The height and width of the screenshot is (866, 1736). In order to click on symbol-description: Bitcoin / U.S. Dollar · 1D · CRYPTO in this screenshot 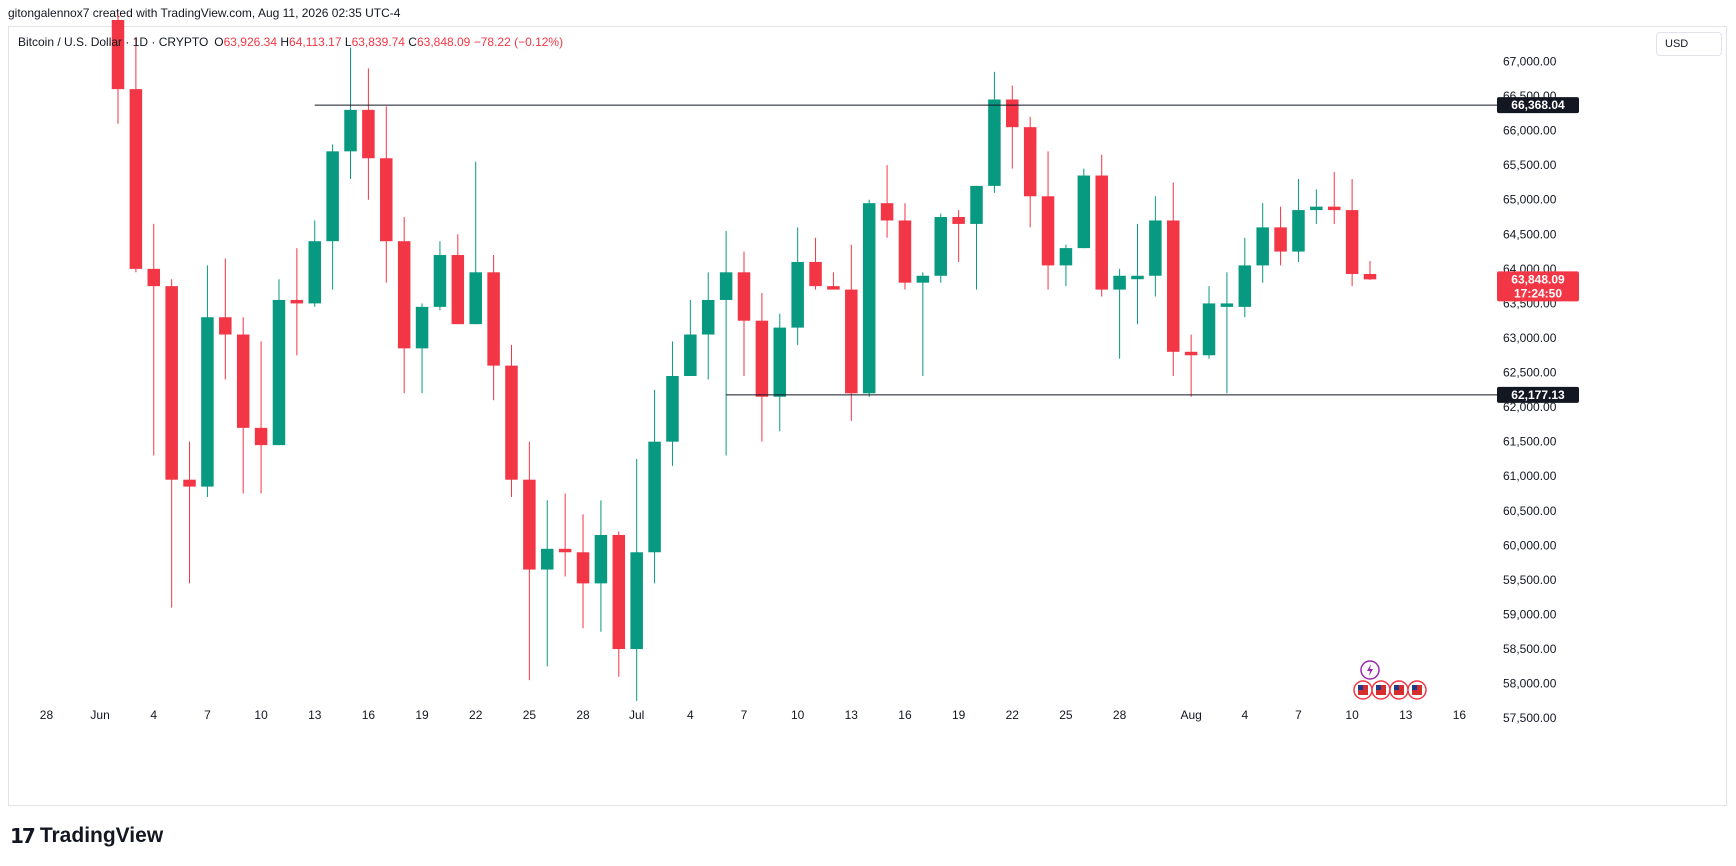, I will do `click(113, 42)`.